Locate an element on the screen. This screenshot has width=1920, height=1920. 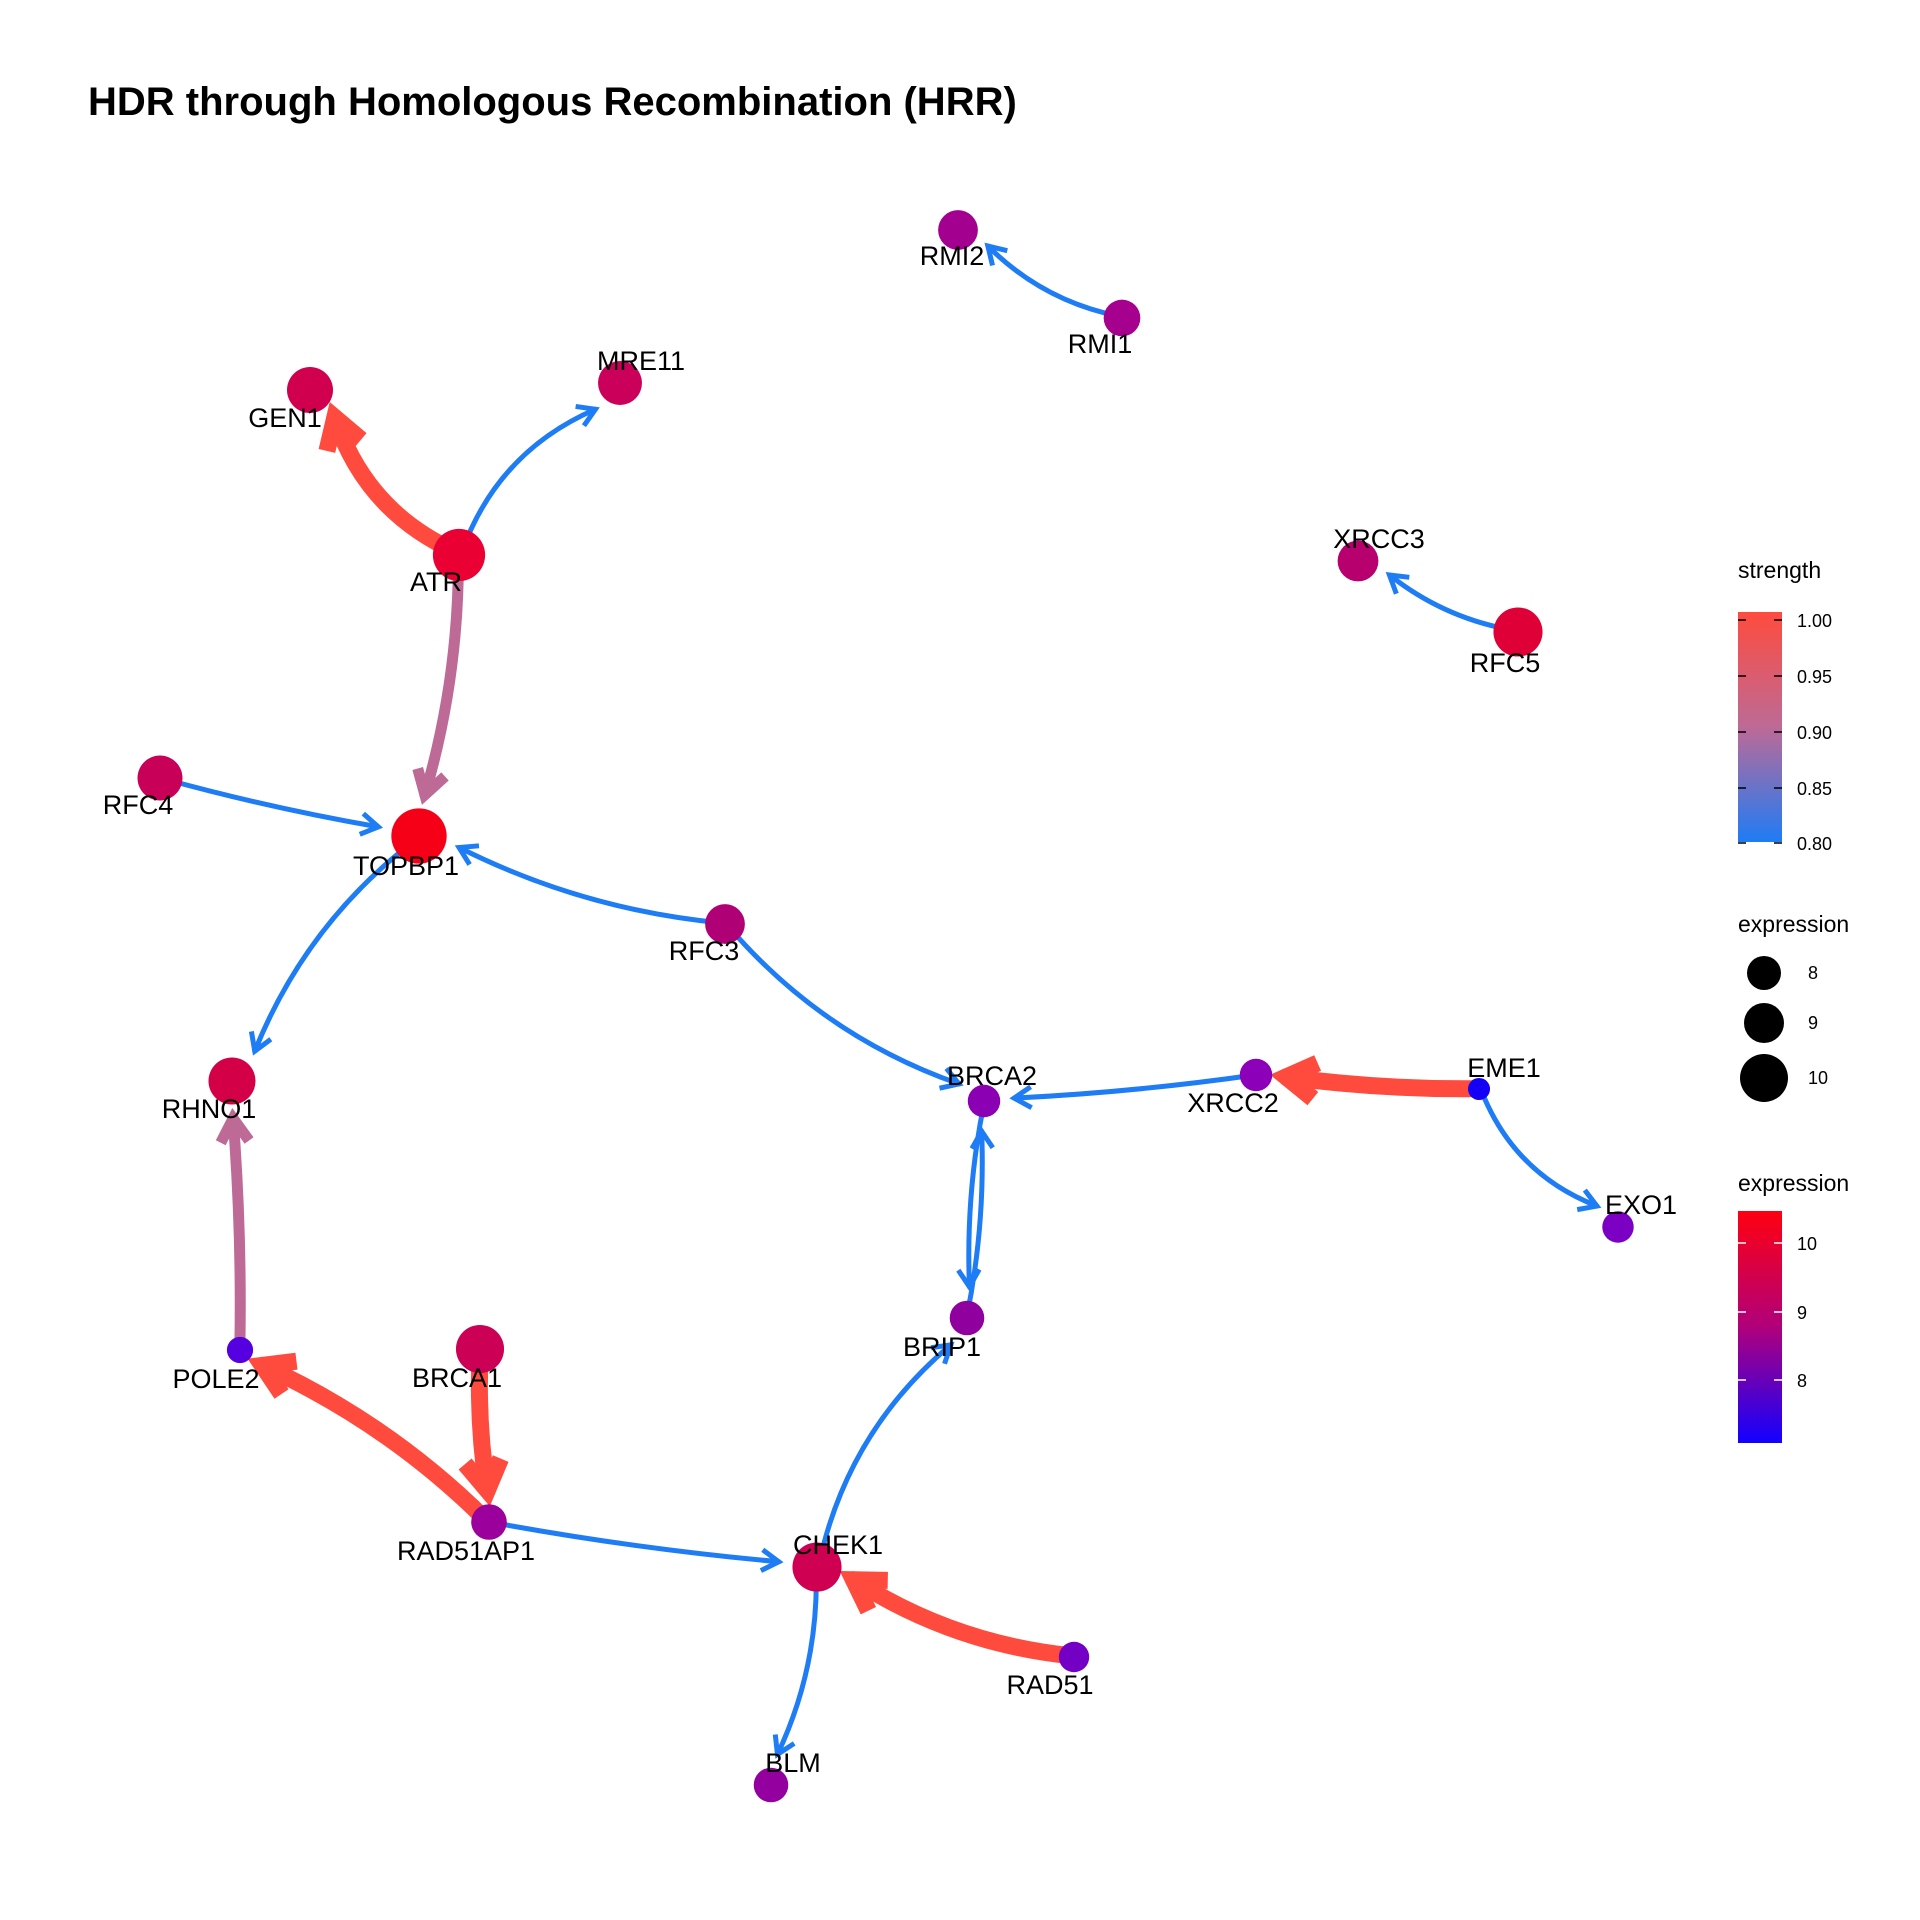
legend-size-tick: 8 is located at coordinates (1813, 973).